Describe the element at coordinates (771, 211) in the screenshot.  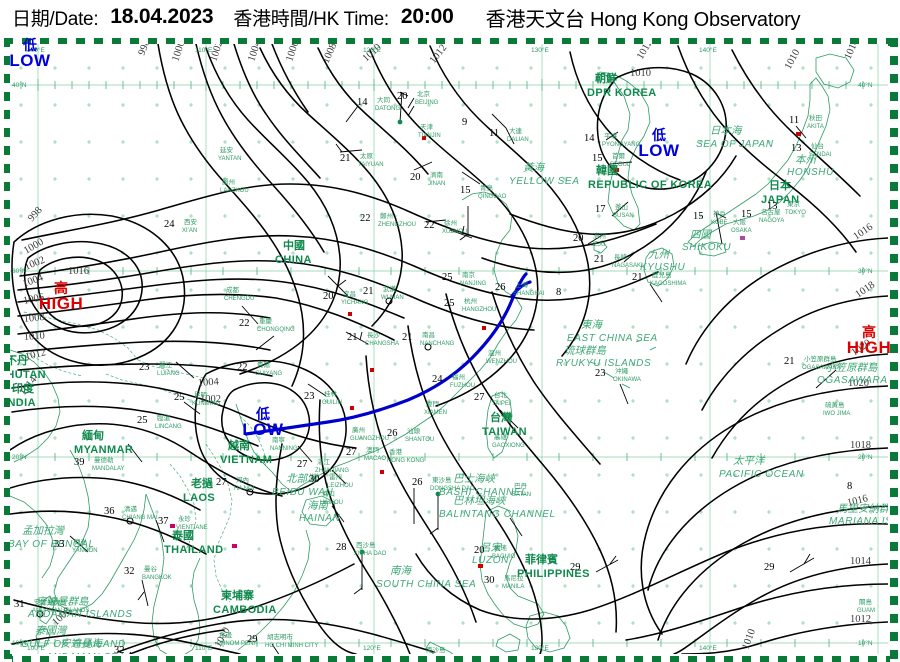
I see `station-label-cn: 名古屋` at that location.